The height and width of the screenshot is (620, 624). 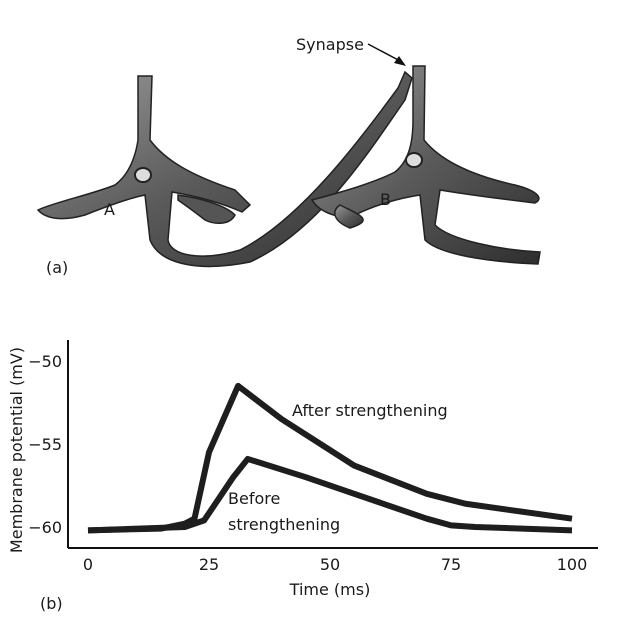 I want to click on series-annotation: Before, so click(x=254, y=498).